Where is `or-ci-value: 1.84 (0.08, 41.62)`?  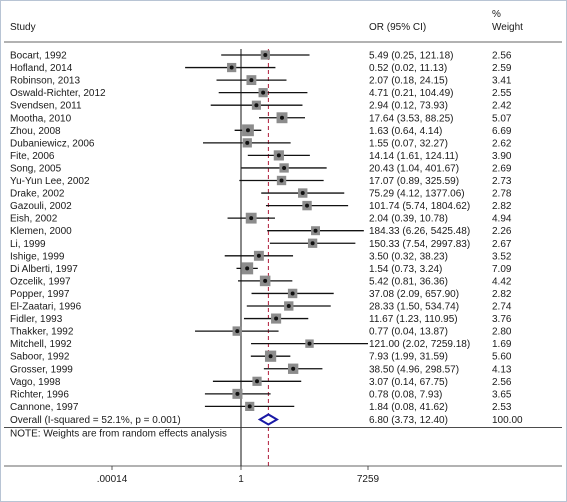
or-ci-value: 1.84 (0.08, 41.62) is located at coordinates (408, 407).